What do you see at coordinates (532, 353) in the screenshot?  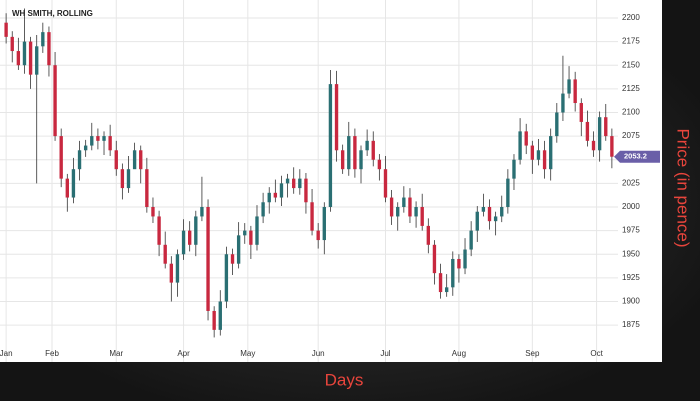 I see `x-tick-label: Sep` at bounding box center [532, 353].